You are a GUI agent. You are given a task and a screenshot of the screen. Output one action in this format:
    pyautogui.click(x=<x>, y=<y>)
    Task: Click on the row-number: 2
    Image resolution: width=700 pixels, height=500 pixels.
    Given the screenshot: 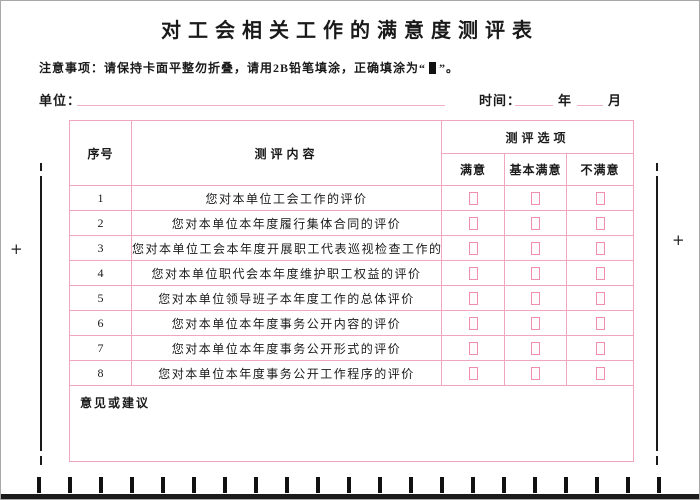 What is the action you would take?
    pyautogui.click(x=100, y=223)
    